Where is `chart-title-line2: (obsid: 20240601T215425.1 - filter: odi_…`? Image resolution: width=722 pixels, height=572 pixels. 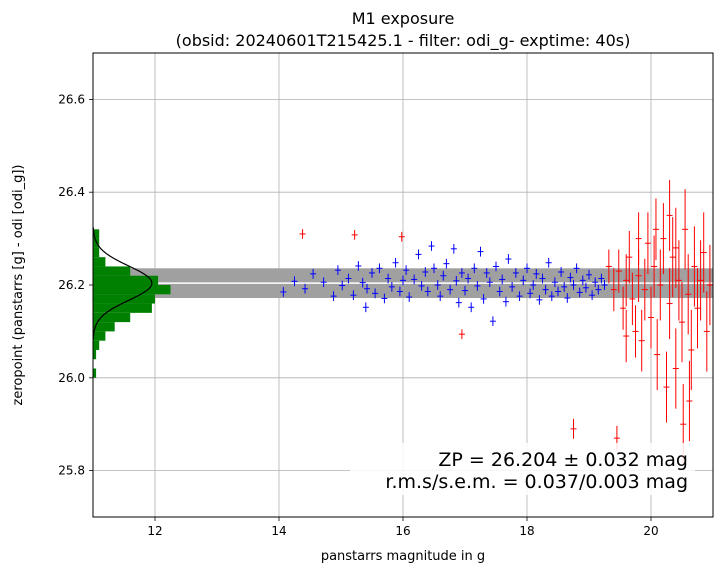
chart-title-line2: (obsid: 20240601T215425.1 - filter: odi_… is located at coordinates (403, 41).